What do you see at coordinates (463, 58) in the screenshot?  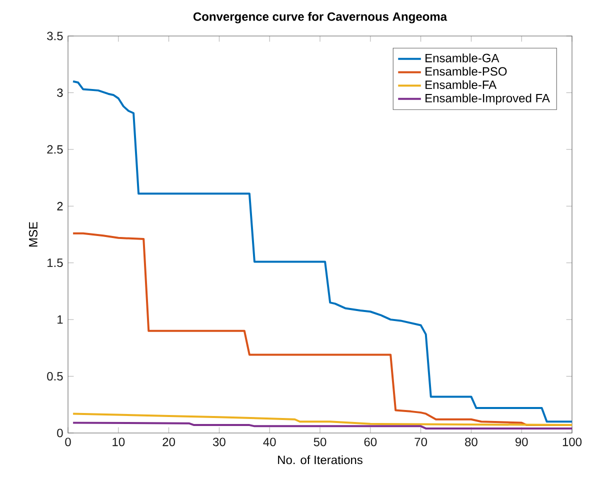 I see `legend-label: Ensamble-GA` at bounding box center [463, 58].